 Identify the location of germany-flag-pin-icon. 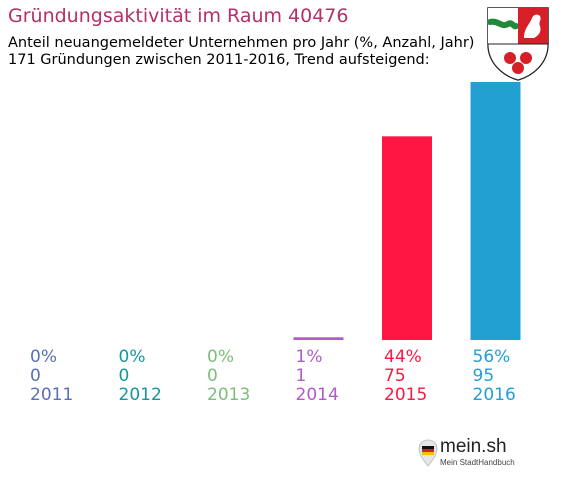
(428, 453).